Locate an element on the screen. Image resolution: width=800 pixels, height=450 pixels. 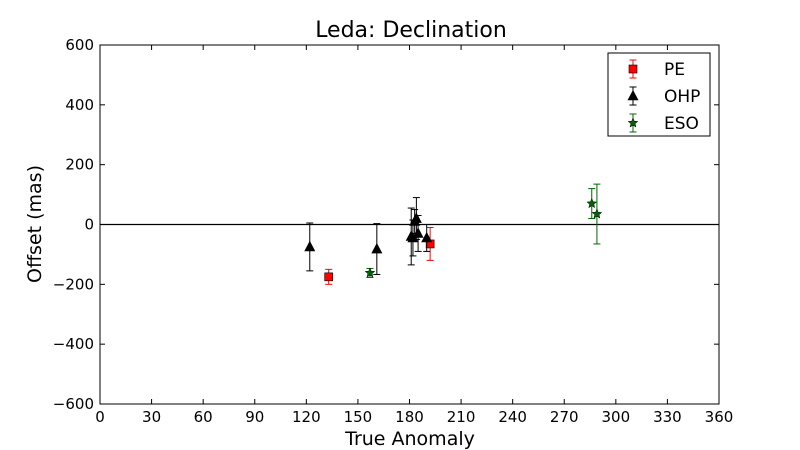
x-tick-label: 0 is located at coordinates (100, 417).